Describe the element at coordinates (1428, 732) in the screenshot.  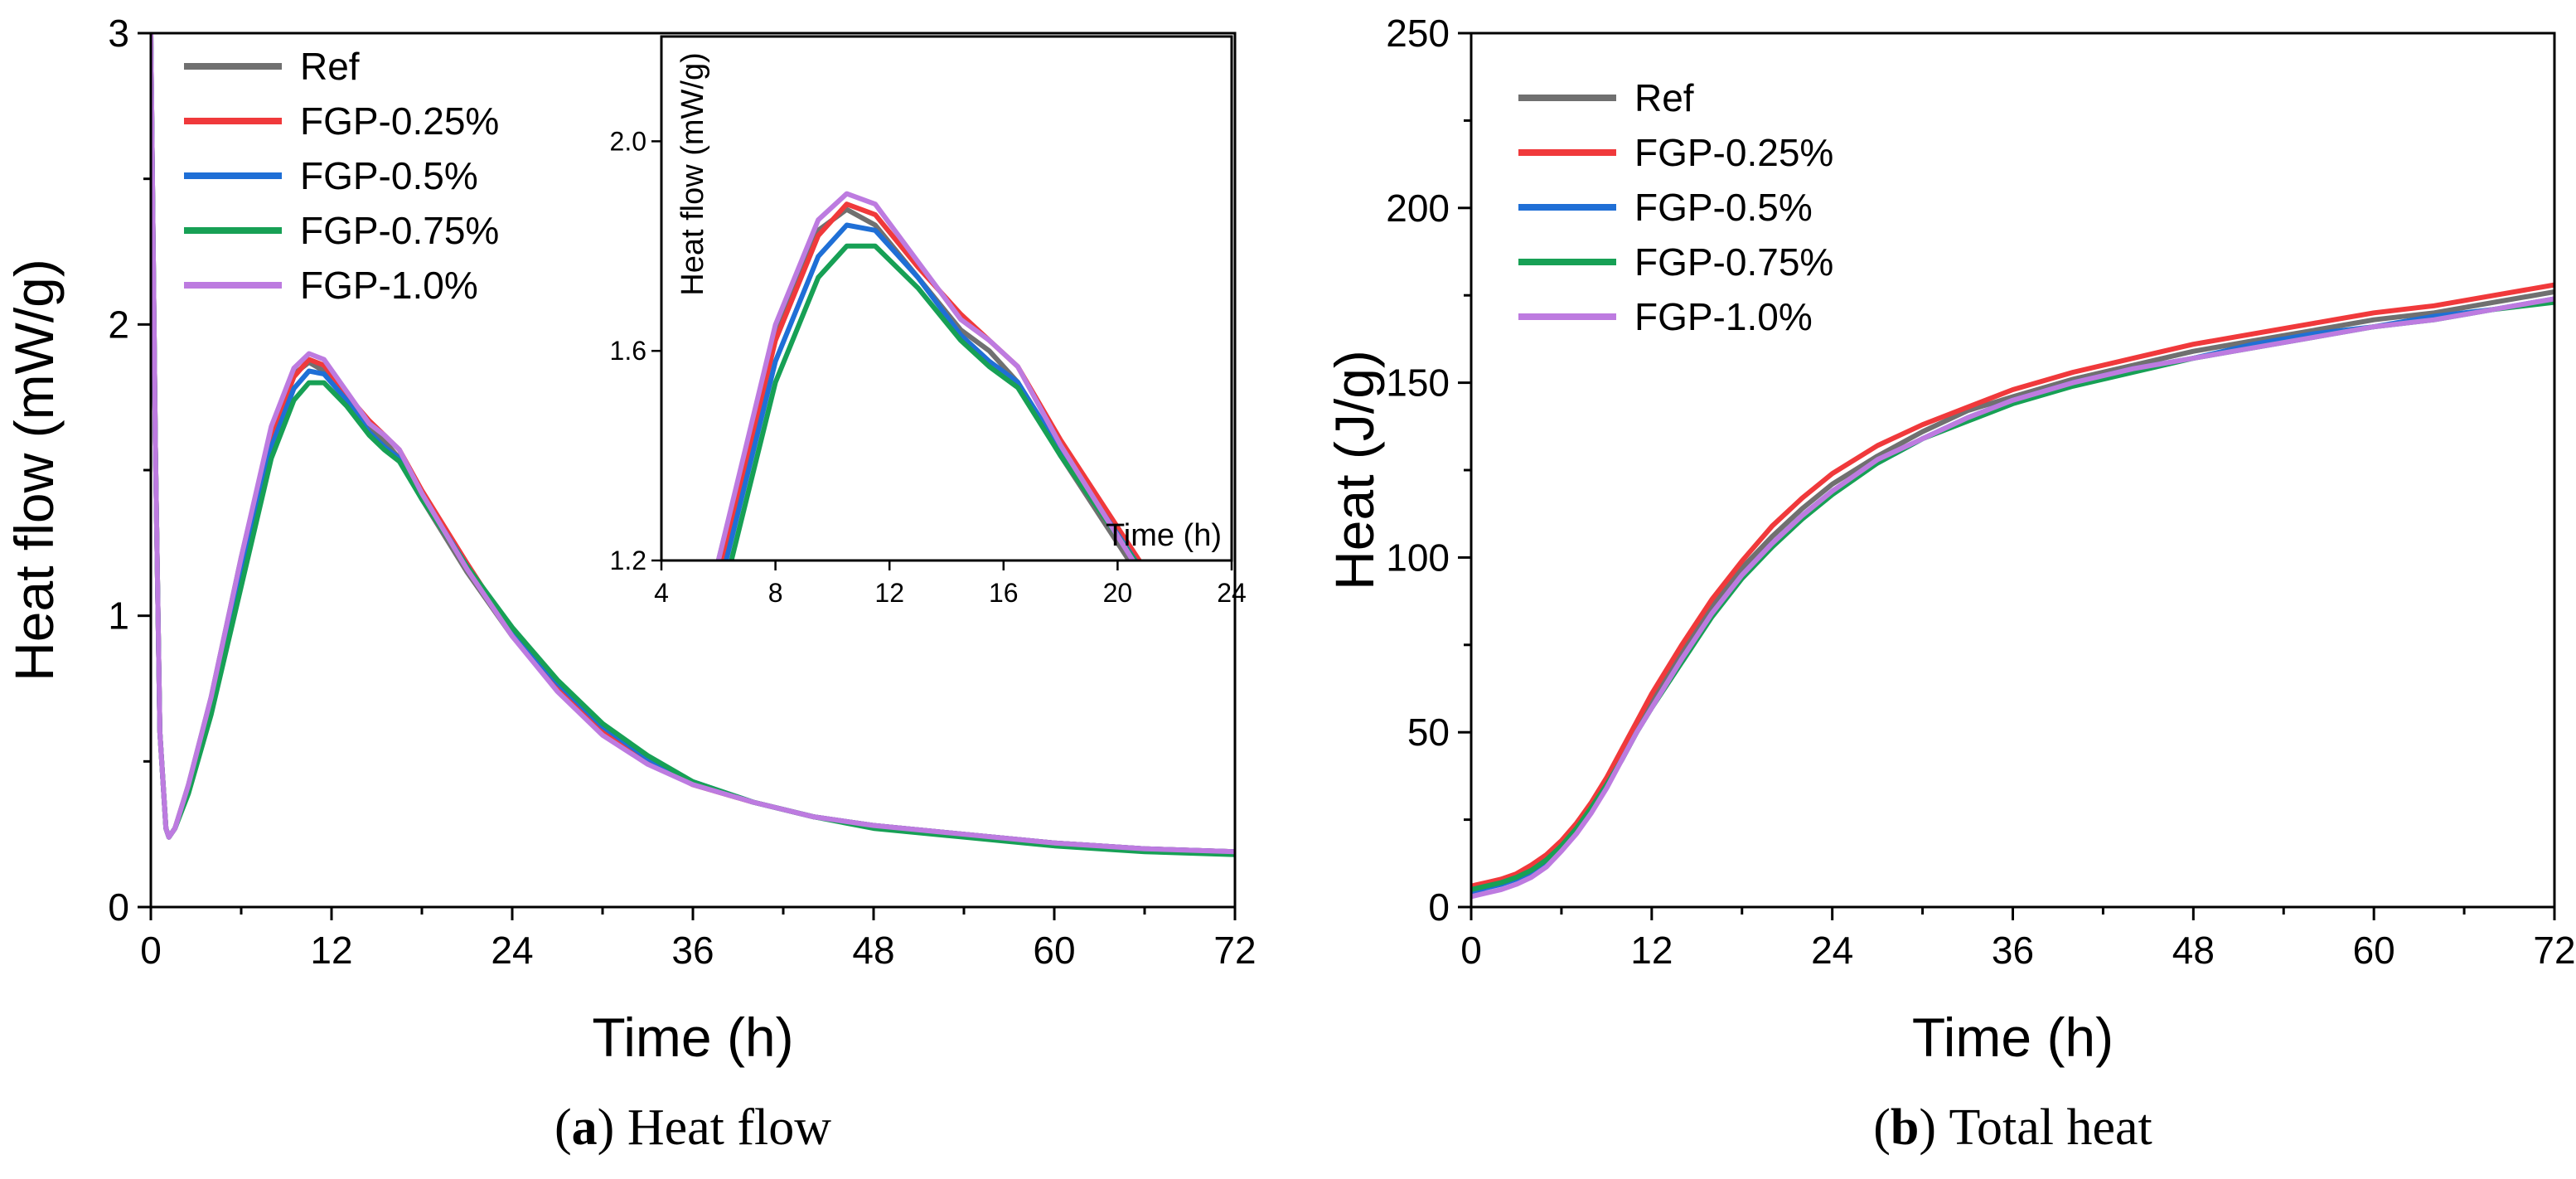
I see `y-tick-label: 50` at that location.